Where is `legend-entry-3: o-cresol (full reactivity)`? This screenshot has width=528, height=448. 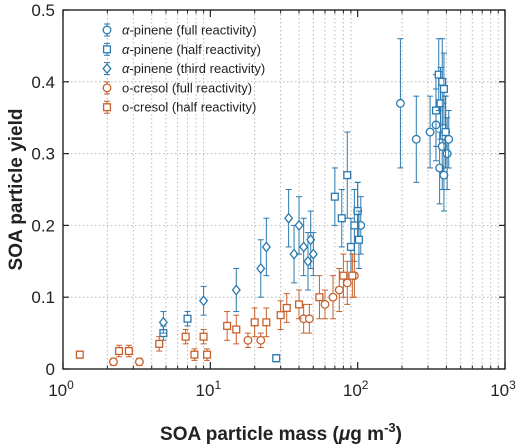 legend-entry-3: o-cresol (full reactivity) is located at coordinates (177, 87).